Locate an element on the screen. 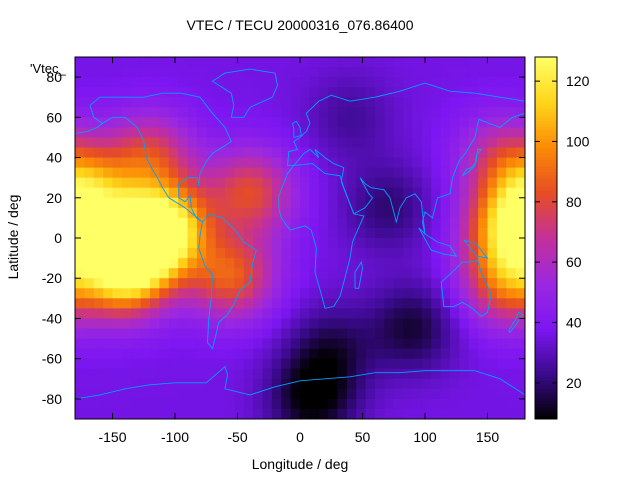  colorbar-tick-label: 20 is located at coordinates (574, 383).